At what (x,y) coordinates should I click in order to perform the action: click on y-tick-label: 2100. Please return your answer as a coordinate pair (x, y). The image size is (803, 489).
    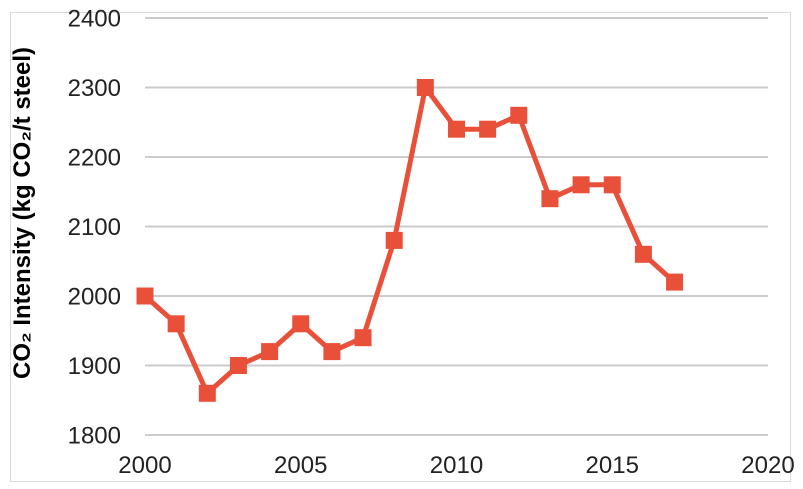
    Looking at the image, I should click on (94, 227).